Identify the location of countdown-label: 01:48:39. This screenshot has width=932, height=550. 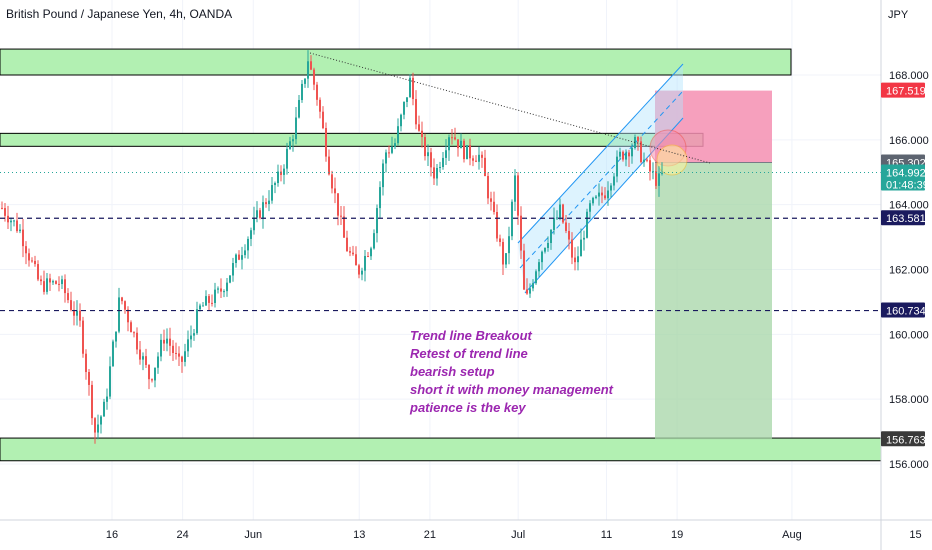
(907, 186).